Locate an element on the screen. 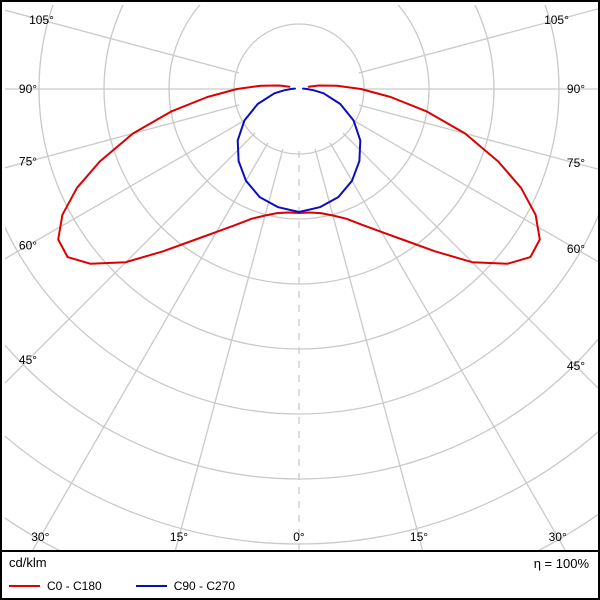  legend-item-c0-c180: C0 - C180 is located at coordinates (55, 586).